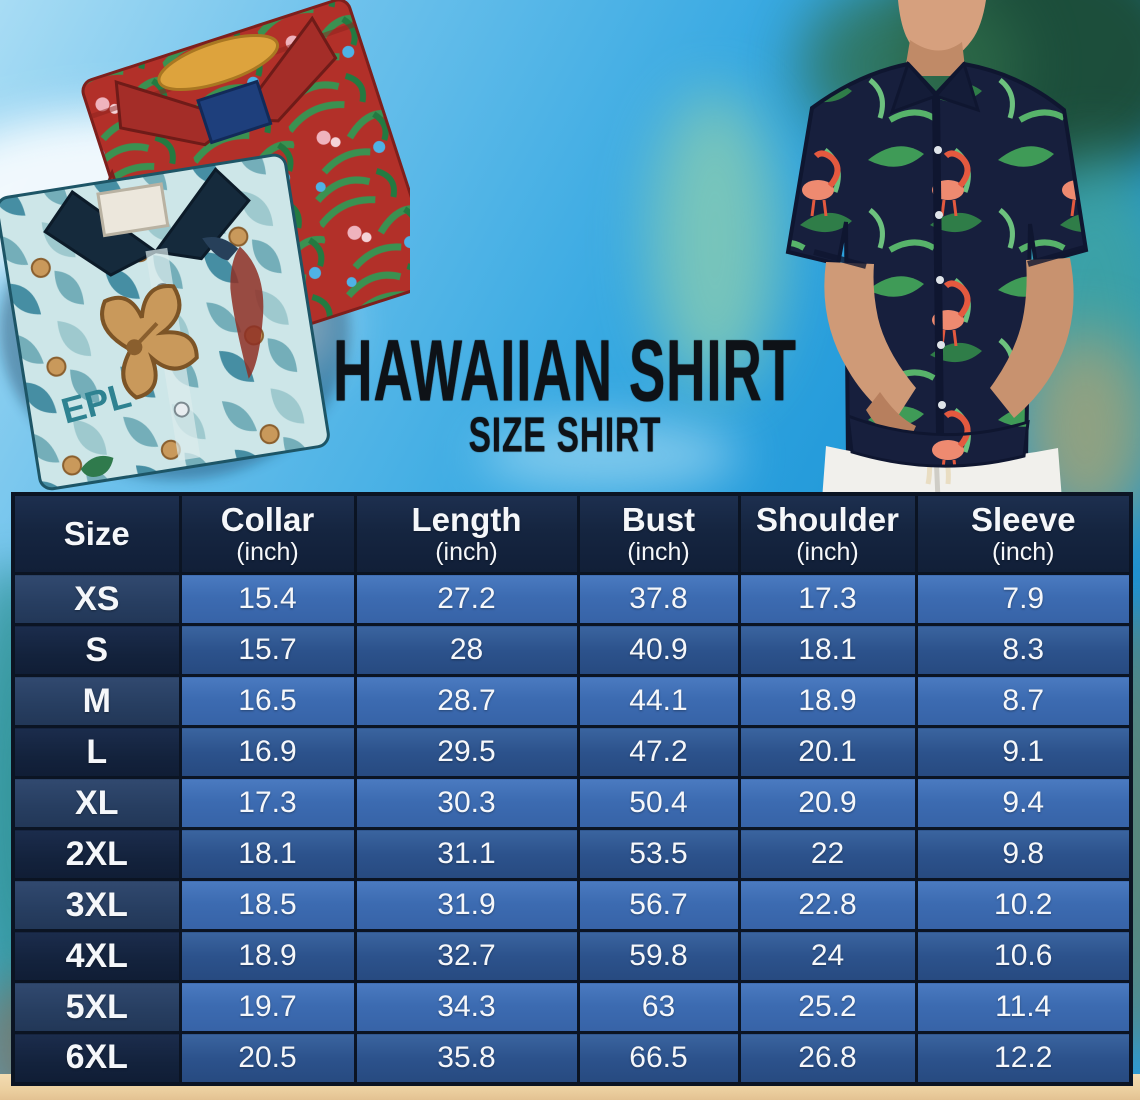 This screenshot has height=1100, width=1140. I want to click on measurement-cell: 10.6, so click(1023, 956).